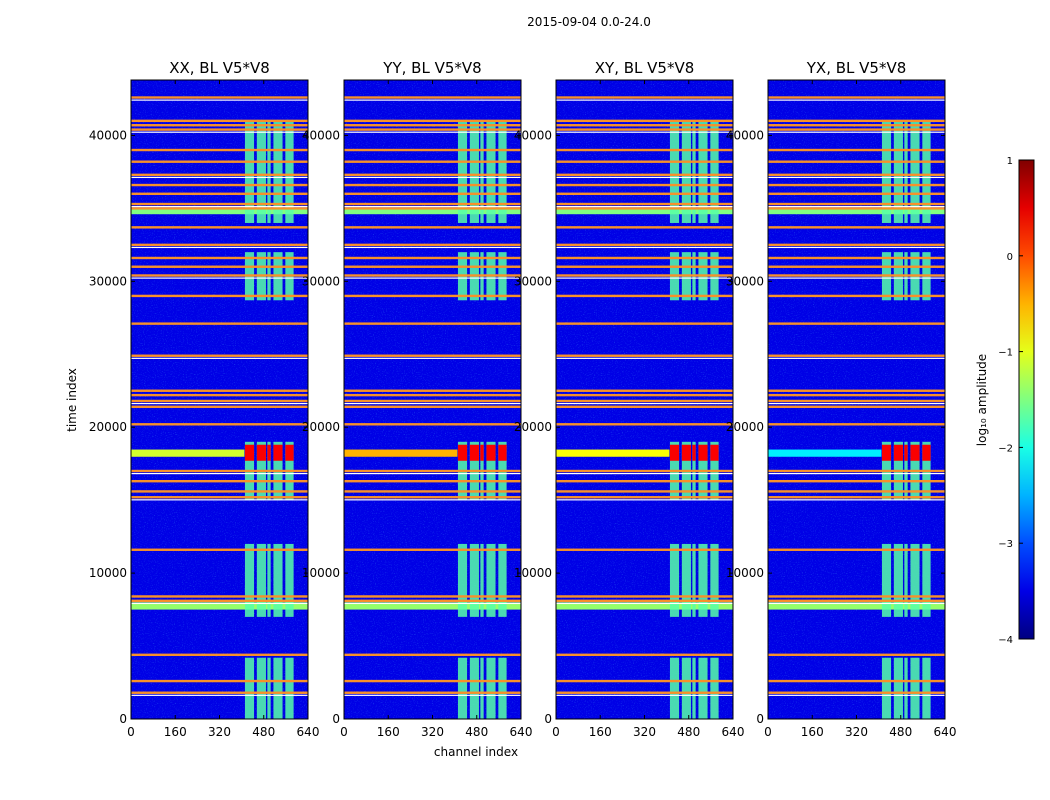  Describe the element at coordinates (521, 732) in the screenshot. I see `x-tick-label: 640` at that location.